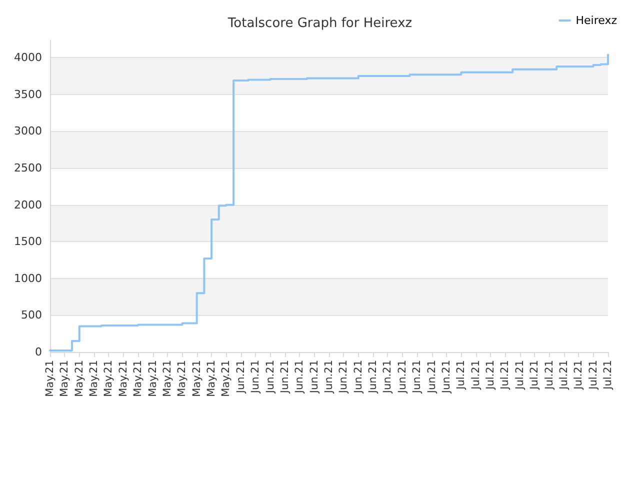 The width and height of the screenshot is (640, 480). I want to click on y-tick-label: 2000, so click(28, 205).